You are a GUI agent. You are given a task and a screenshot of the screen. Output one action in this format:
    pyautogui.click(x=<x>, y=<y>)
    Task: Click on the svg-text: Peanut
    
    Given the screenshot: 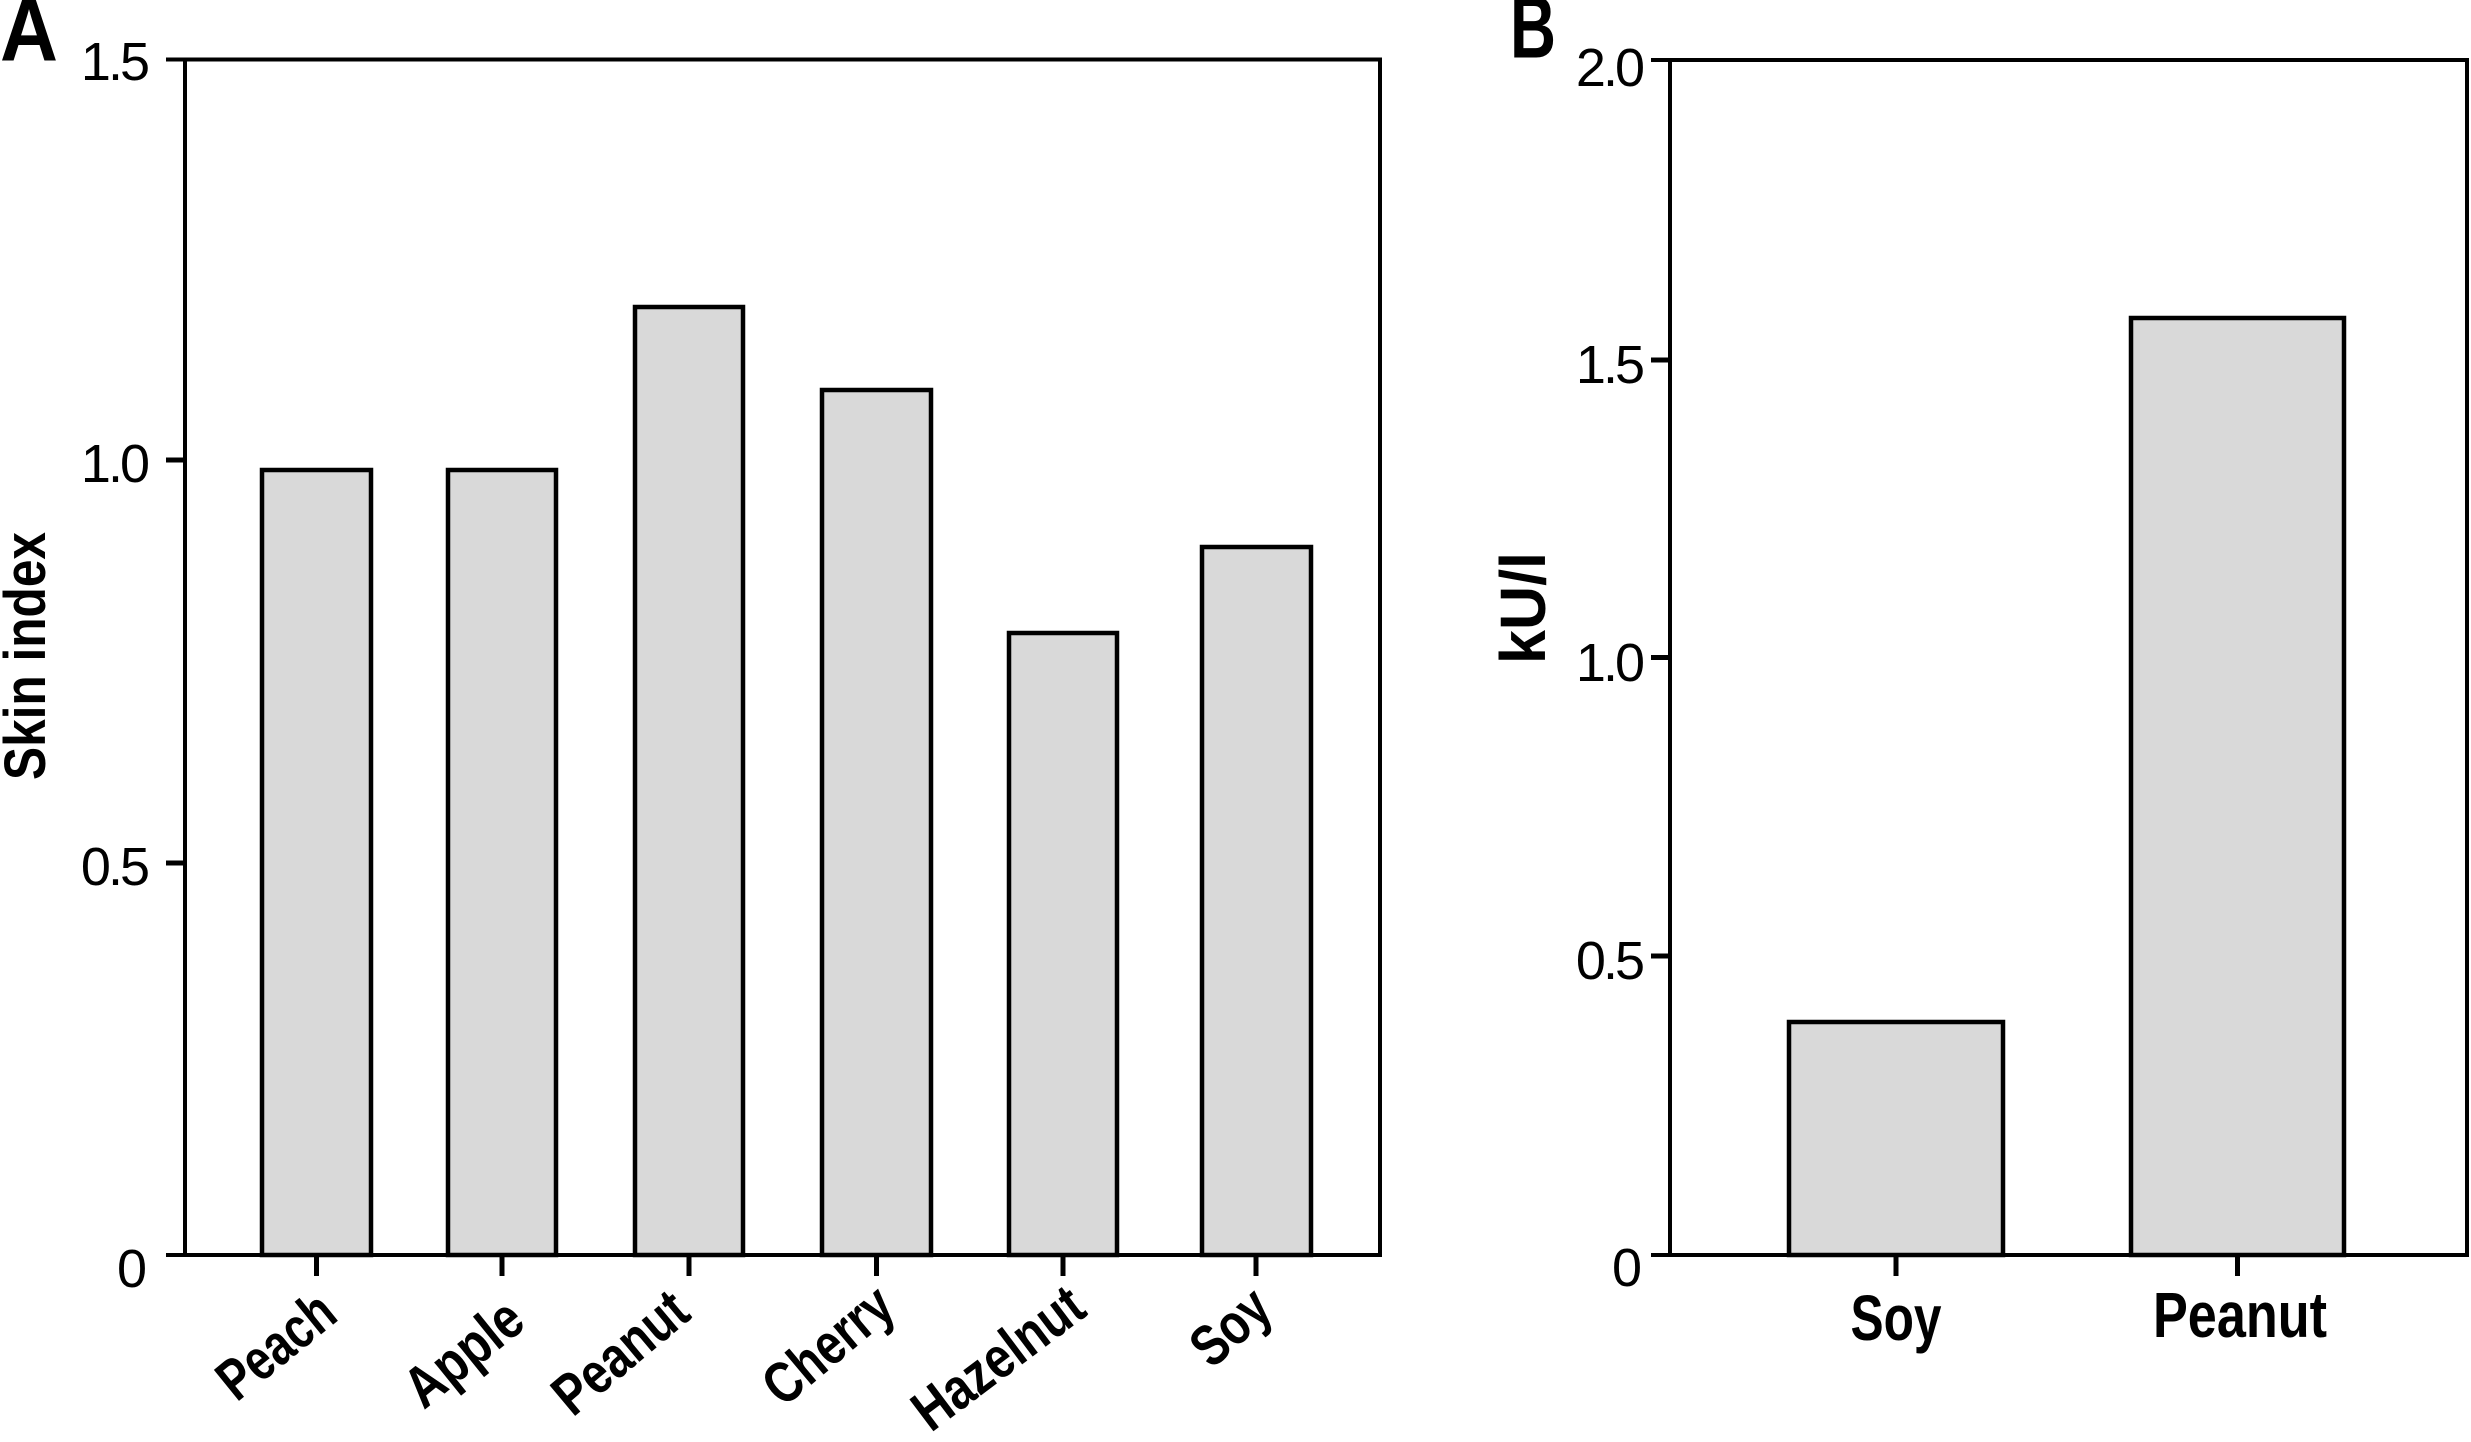 What is the action you would take?
    pyautogui.click(x=2240, y=1315)
    